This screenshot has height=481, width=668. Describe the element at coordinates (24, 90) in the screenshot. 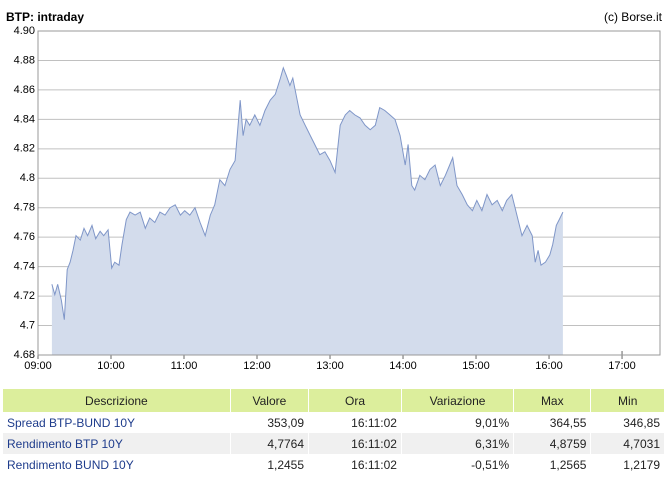

I see `y-tick-label: 4.86` at that location.